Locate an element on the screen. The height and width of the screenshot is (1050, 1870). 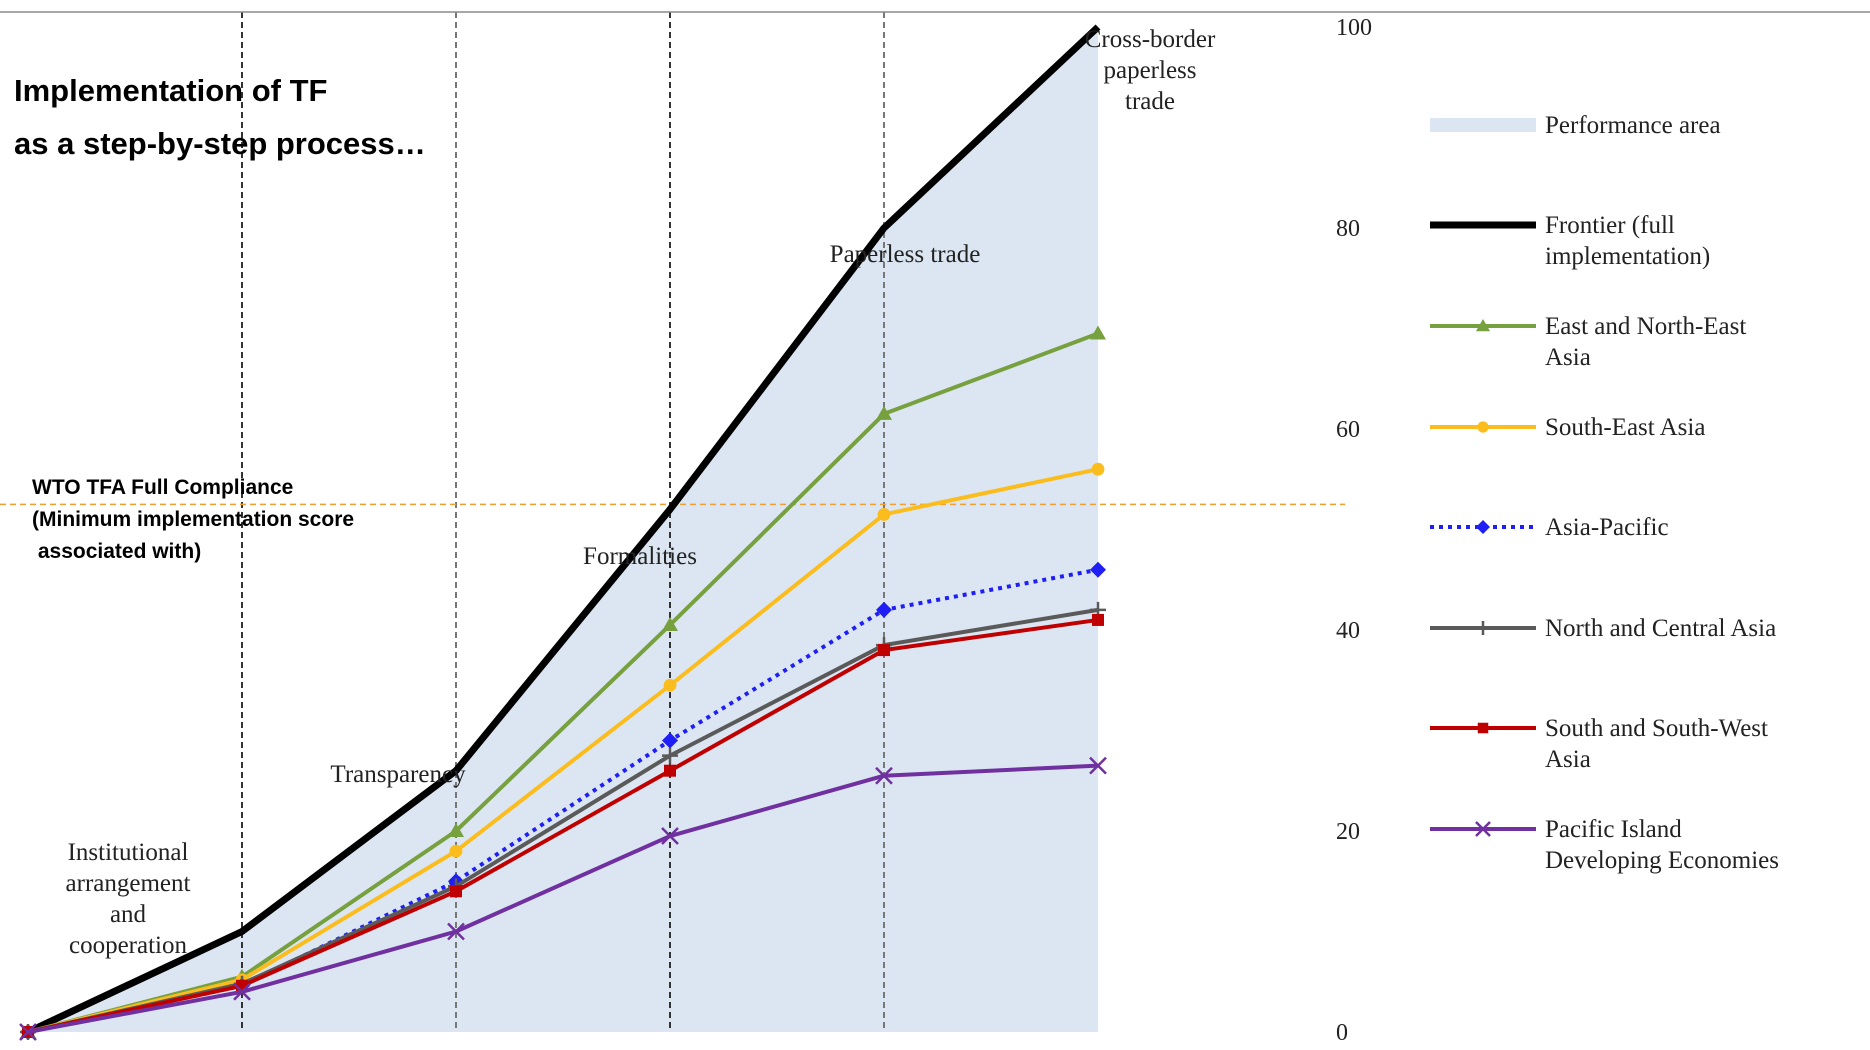
legend-label-line: Frontier (full is located at coordinates (1610, 225).